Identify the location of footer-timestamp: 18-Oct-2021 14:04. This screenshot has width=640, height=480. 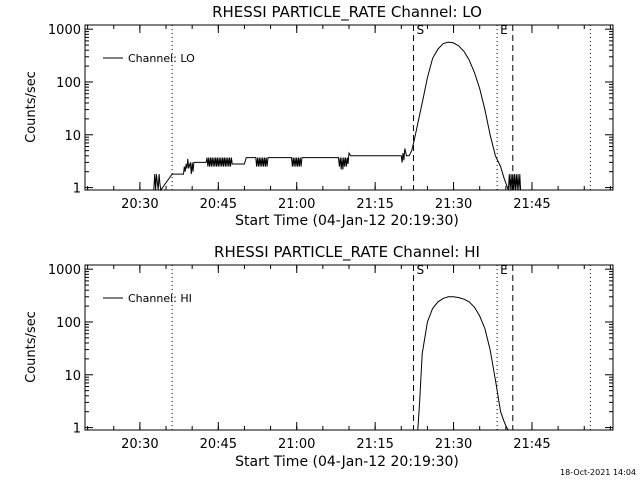
(598, 472).